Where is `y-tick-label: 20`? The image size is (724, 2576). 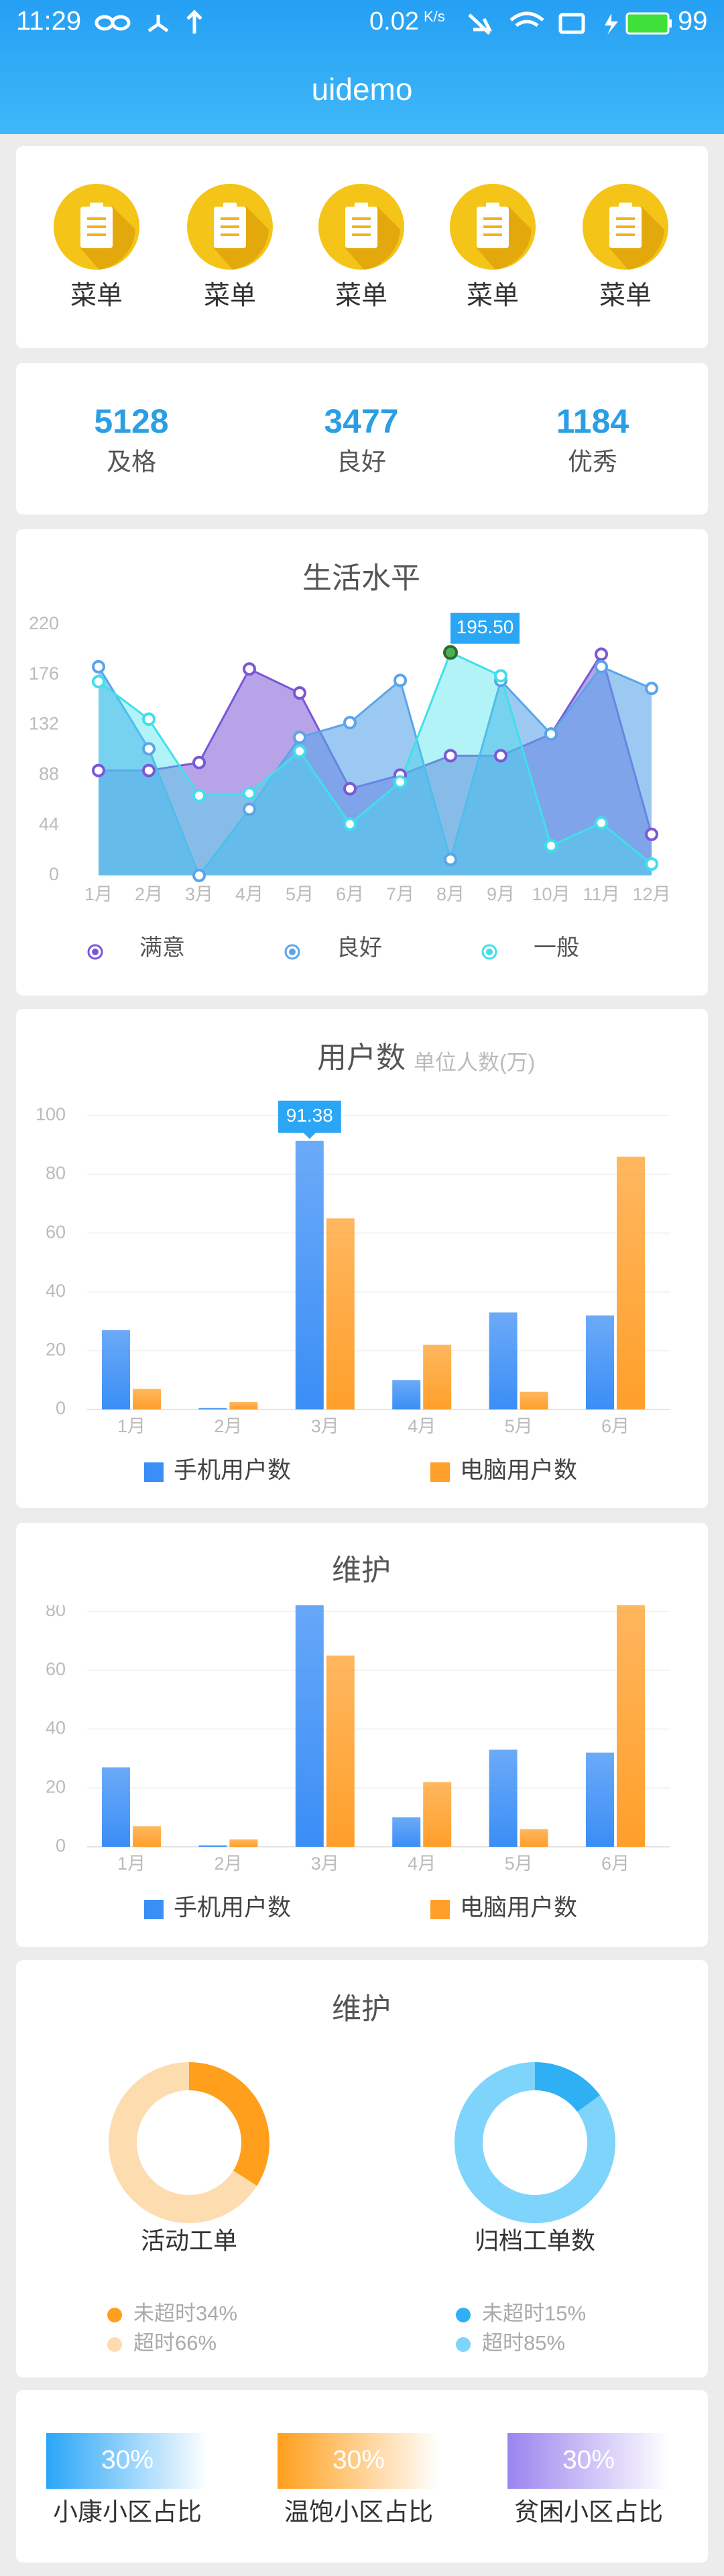
y-tick-label: 20 is located at coordinates (56, 1786).